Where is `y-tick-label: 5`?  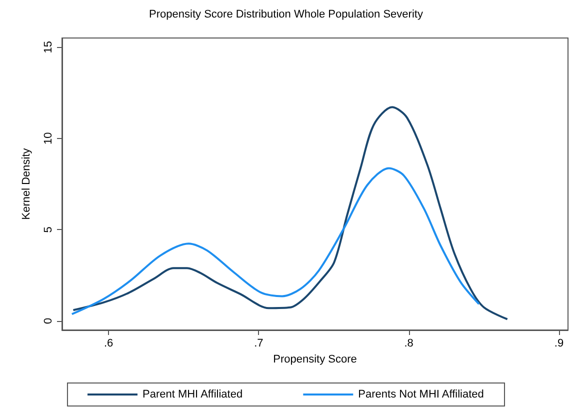 y-tick-label: 5 is located at coordinates (48, 229).